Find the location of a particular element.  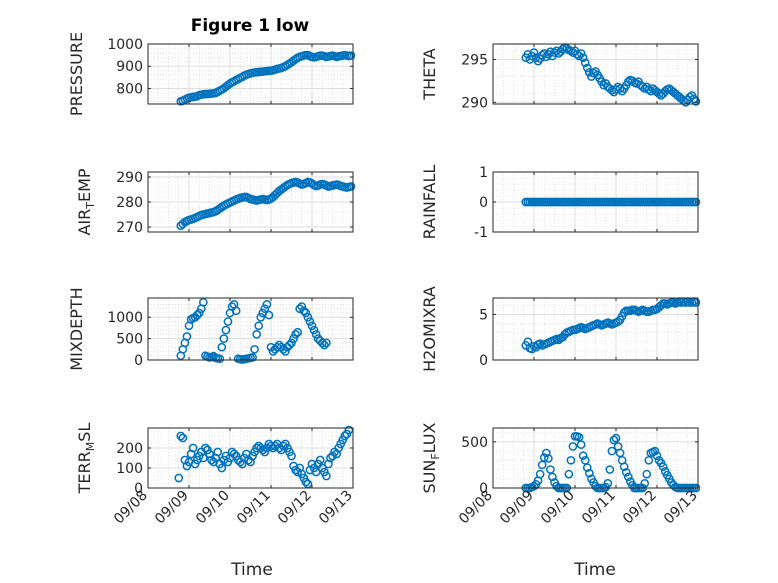

axes-box-theta is located at coordinates (595, 74).